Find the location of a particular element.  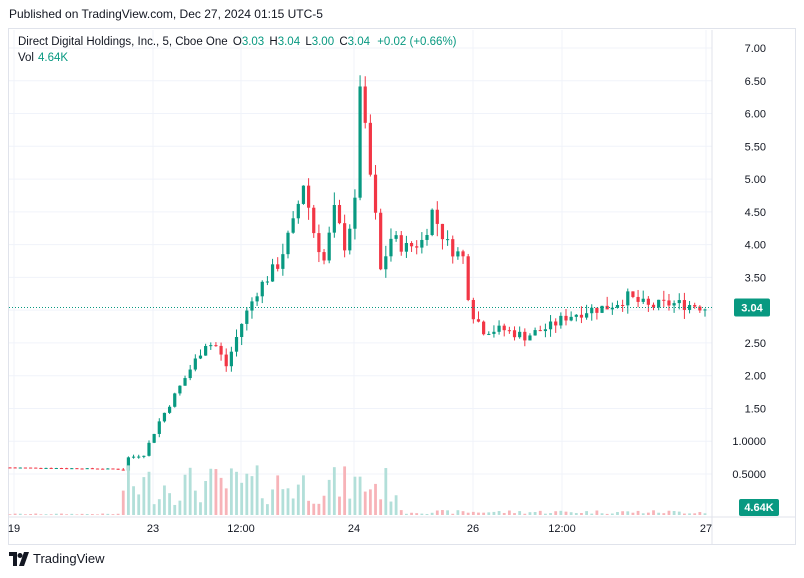

volume-legend: Vol 4.64K is located at coordinates (43, 58).